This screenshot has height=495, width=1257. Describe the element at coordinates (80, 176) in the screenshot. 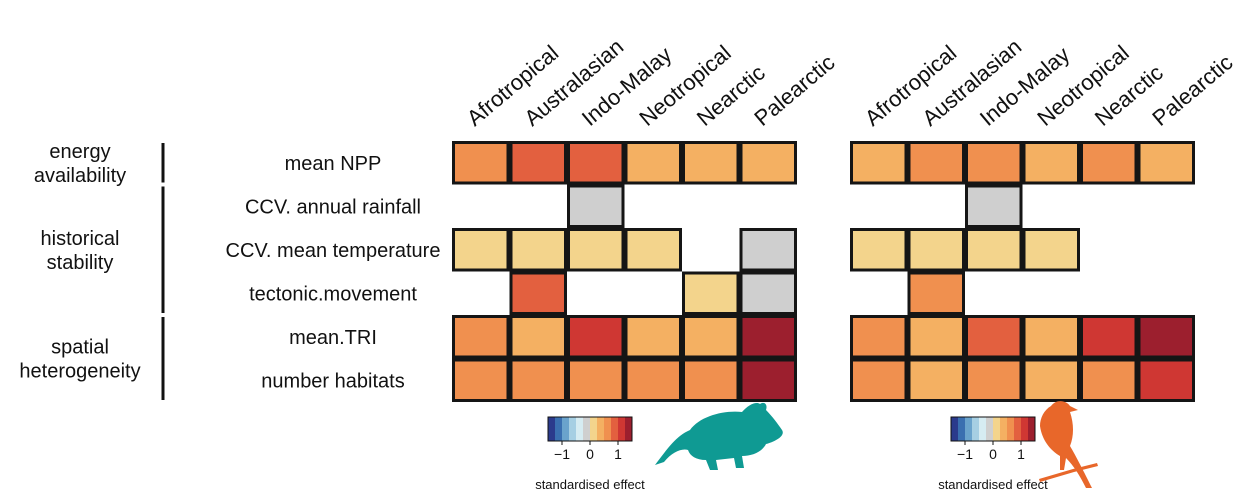

I see `group-label: availability` at that location.